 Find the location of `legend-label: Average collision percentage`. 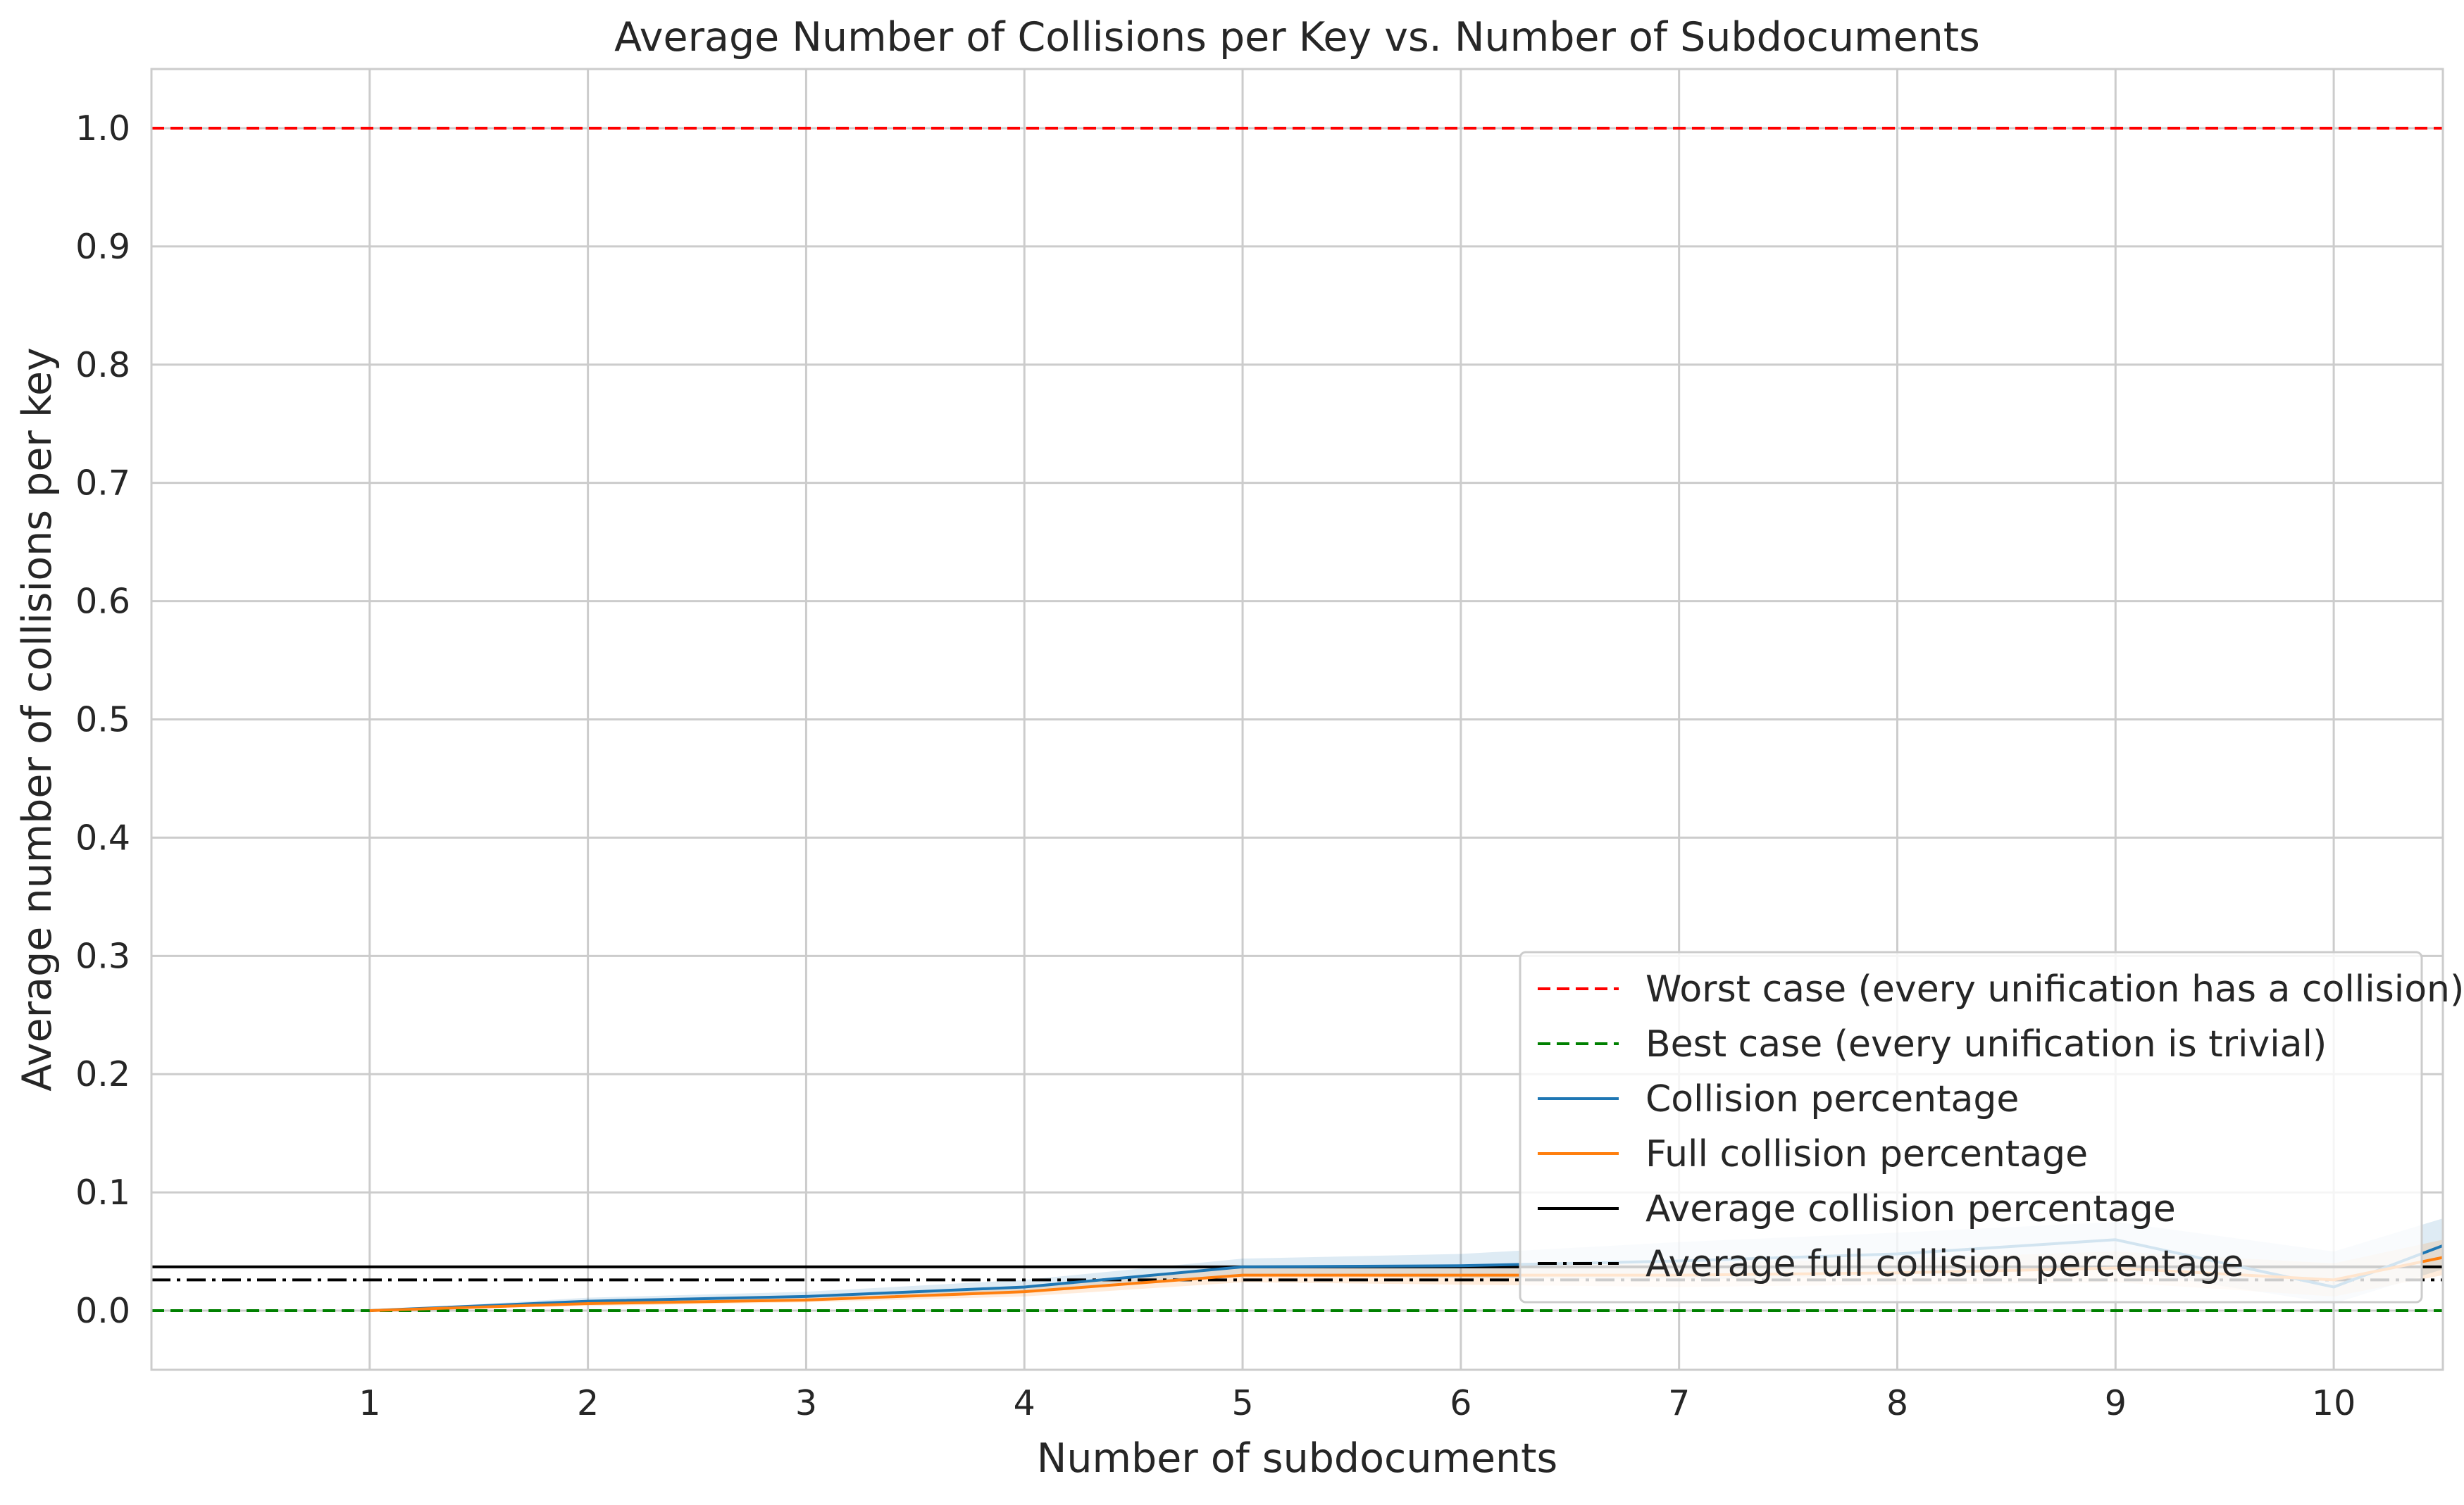

legend-label: Average collision percentage is located at coordinates (1910, 1209).